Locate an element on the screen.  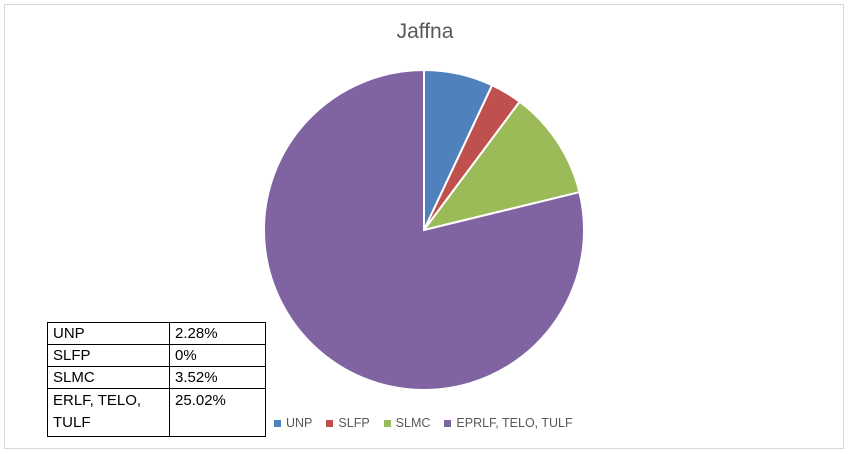
table-row: UNP 2.28% is located at coordinates (156, 333).